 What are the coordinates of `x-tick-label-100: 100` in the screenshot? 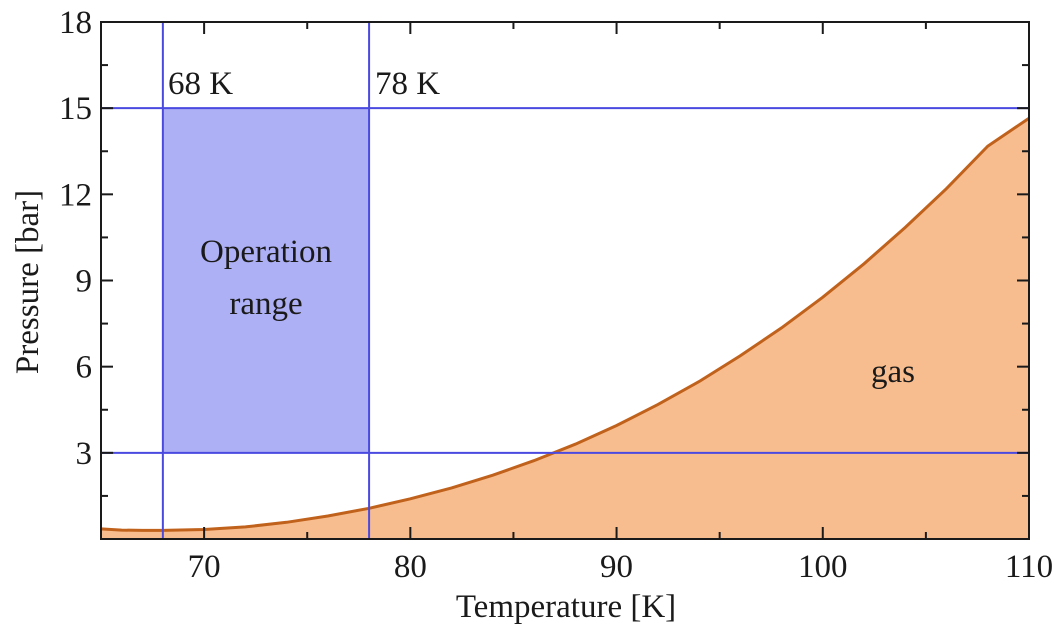 It's located at (823, 567).